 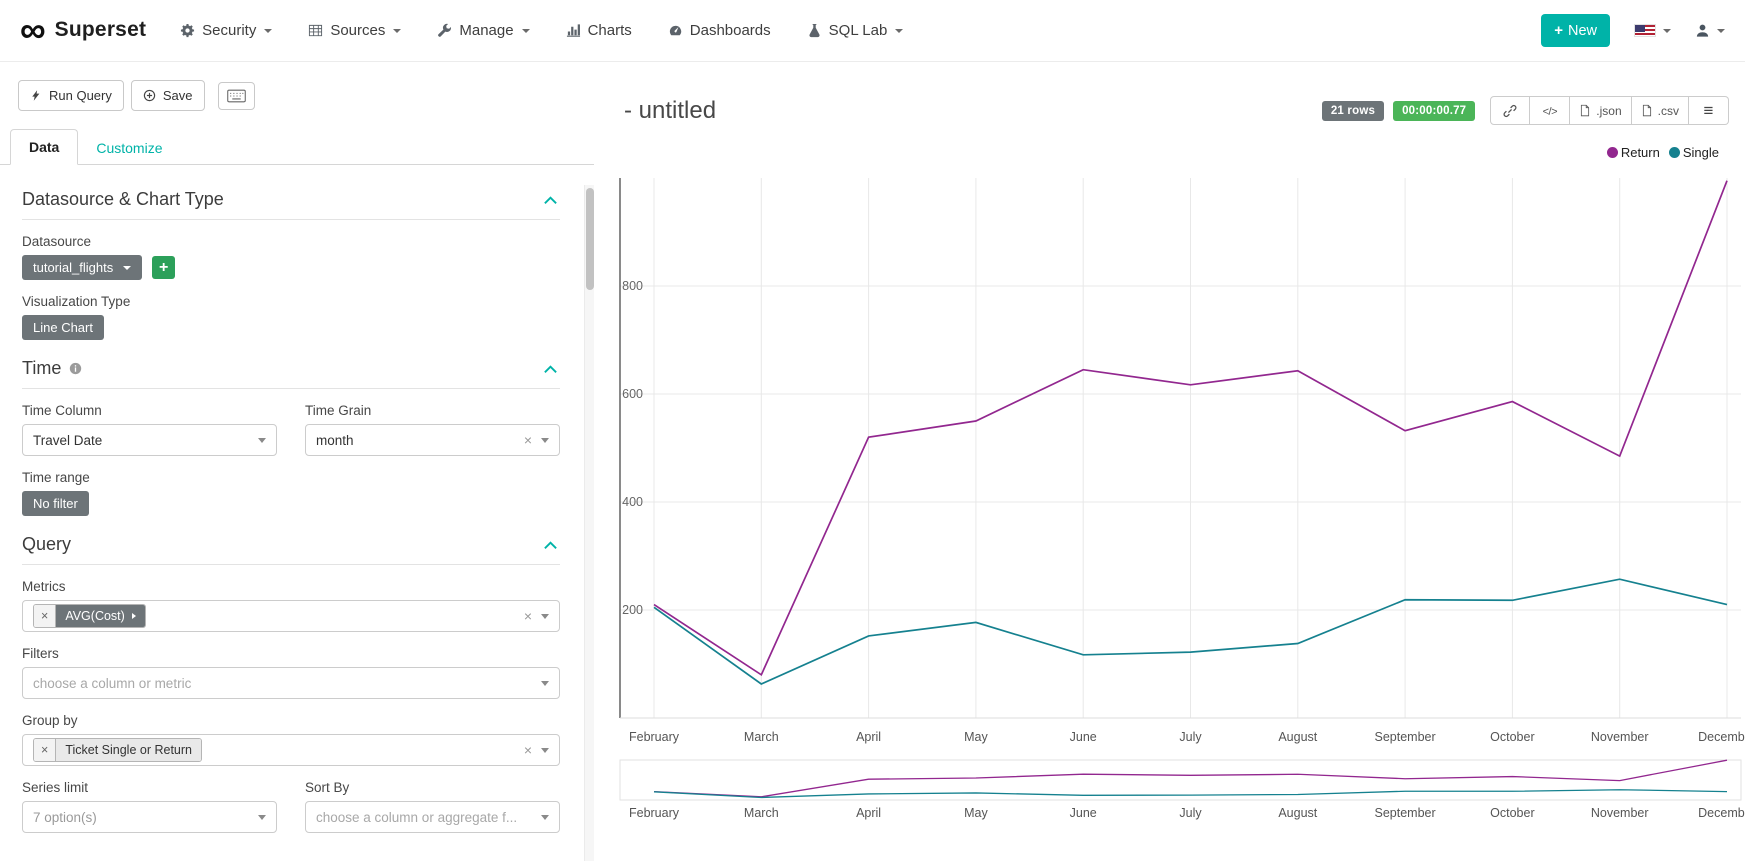 What do you see at coordinates (236, 95) in the screenshot?
I see `keyboard-shortcuts-button` at bounding box center [236, 95].